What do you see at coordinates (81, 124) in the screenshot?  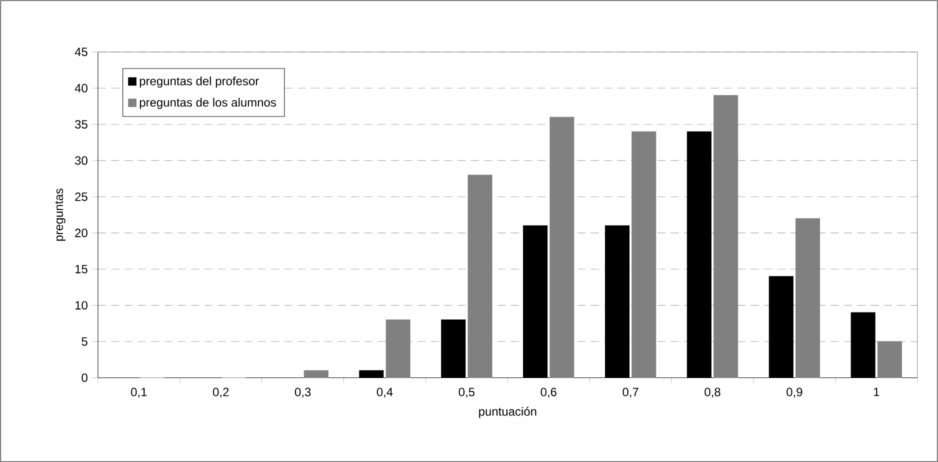 I see `y-tick-label: 35` at bounding box center [81, 124].